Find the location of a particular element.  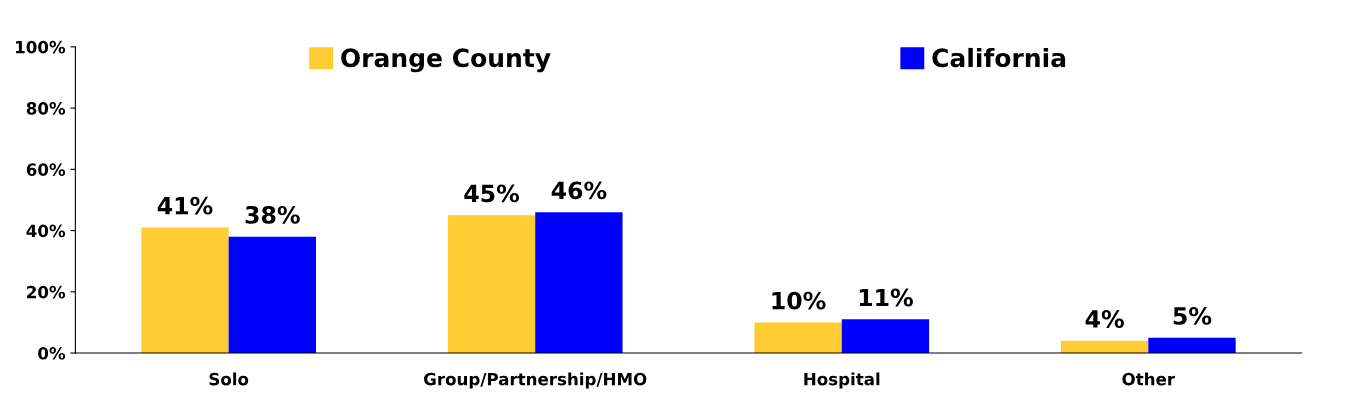

y-tick-label: 100% is located at coordinates (41, 47).